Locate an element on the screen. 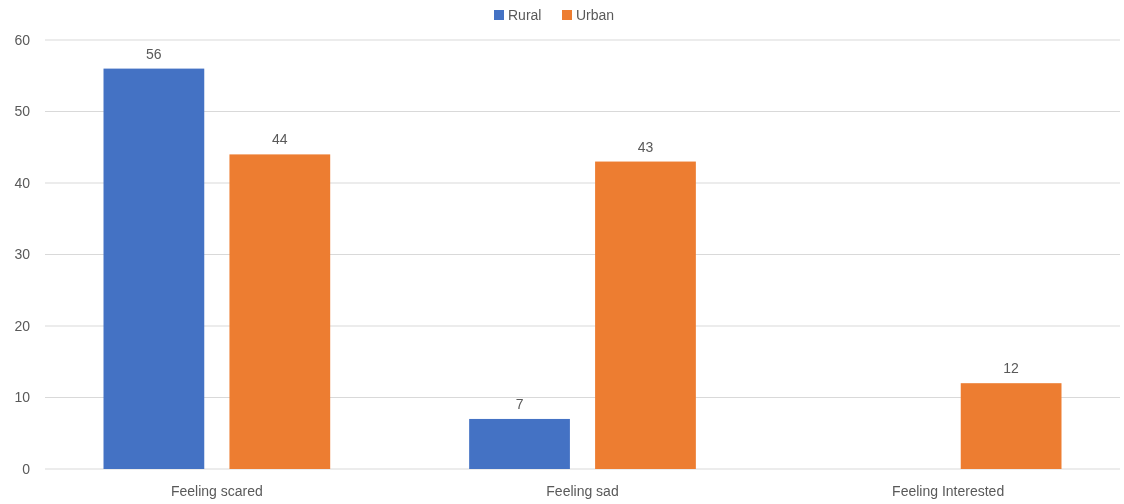 The height and width of the screenshot is (504, 1124). data-label: 43 is located at coordinates (645, 146).